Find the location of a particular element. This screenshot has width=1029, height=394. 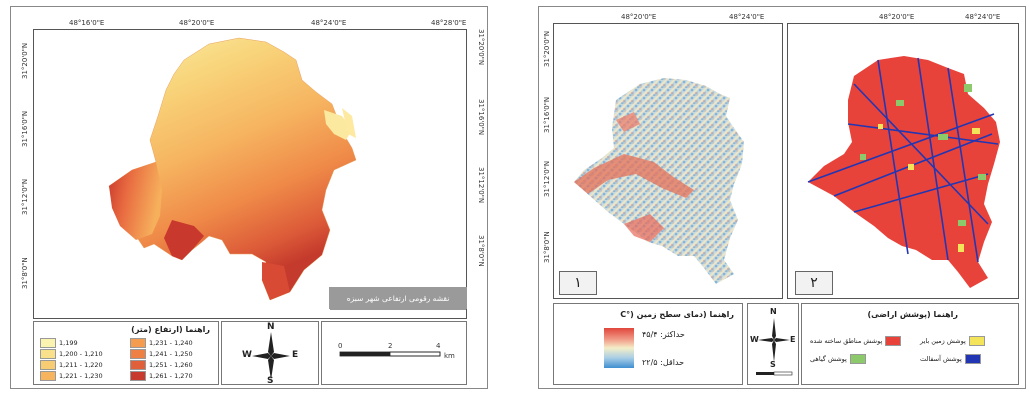

landcover-legend-title: راهنما (پوشش اراضی) is located at coordinates (912, 314).